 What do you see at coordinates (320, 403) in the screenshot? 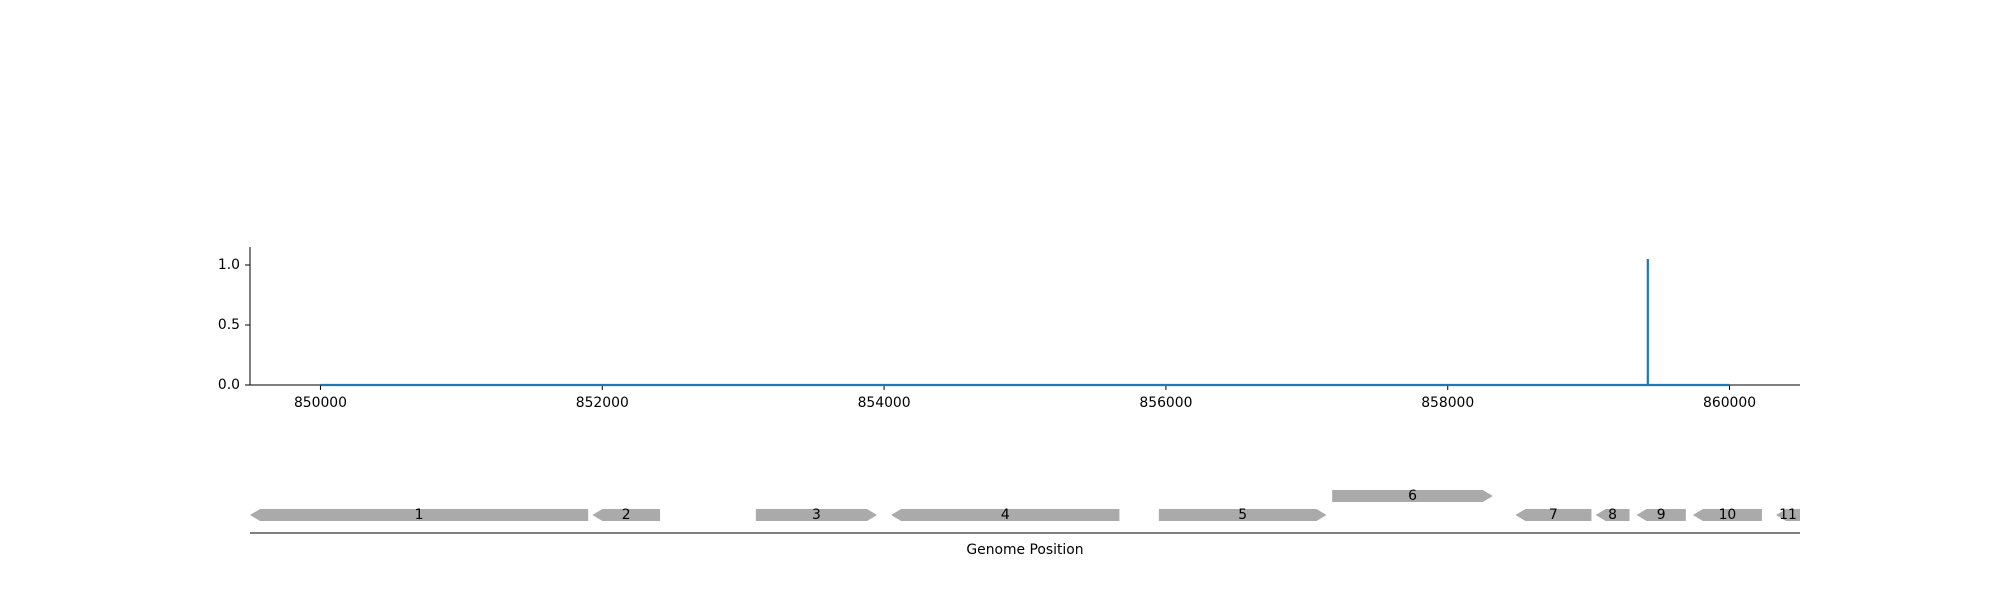
I see `x-tick-label: 850000` at bounding box center [320, 403].